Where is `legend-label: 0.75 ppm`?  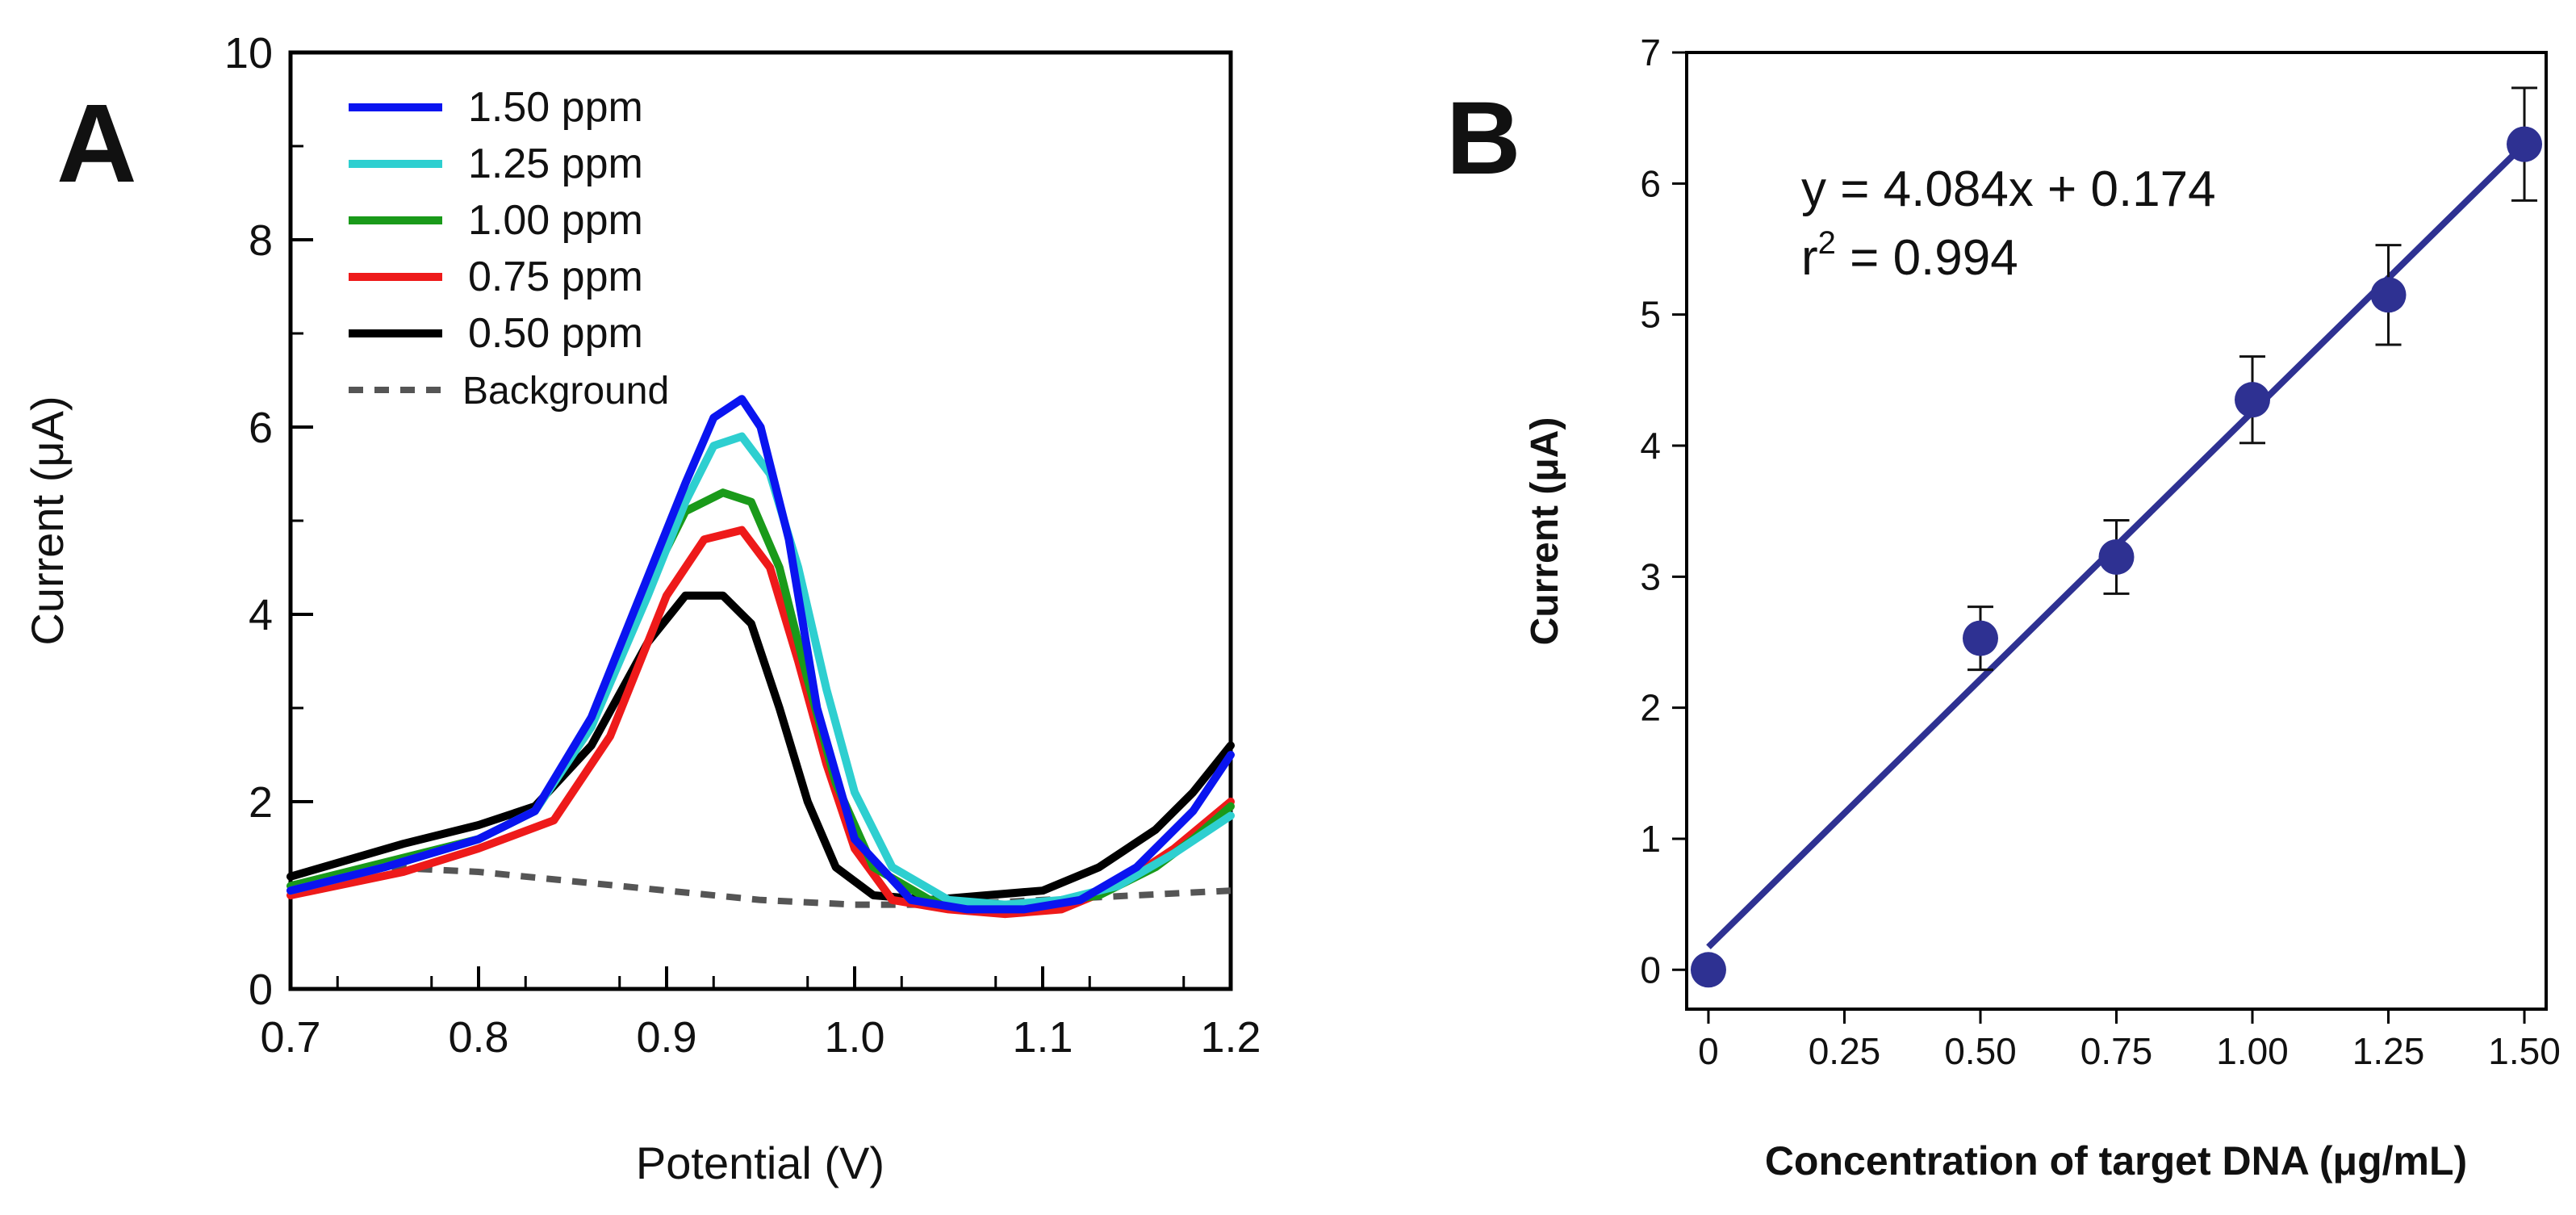 legend-label: 0.75 ppm is located at coordinates (555, 276).